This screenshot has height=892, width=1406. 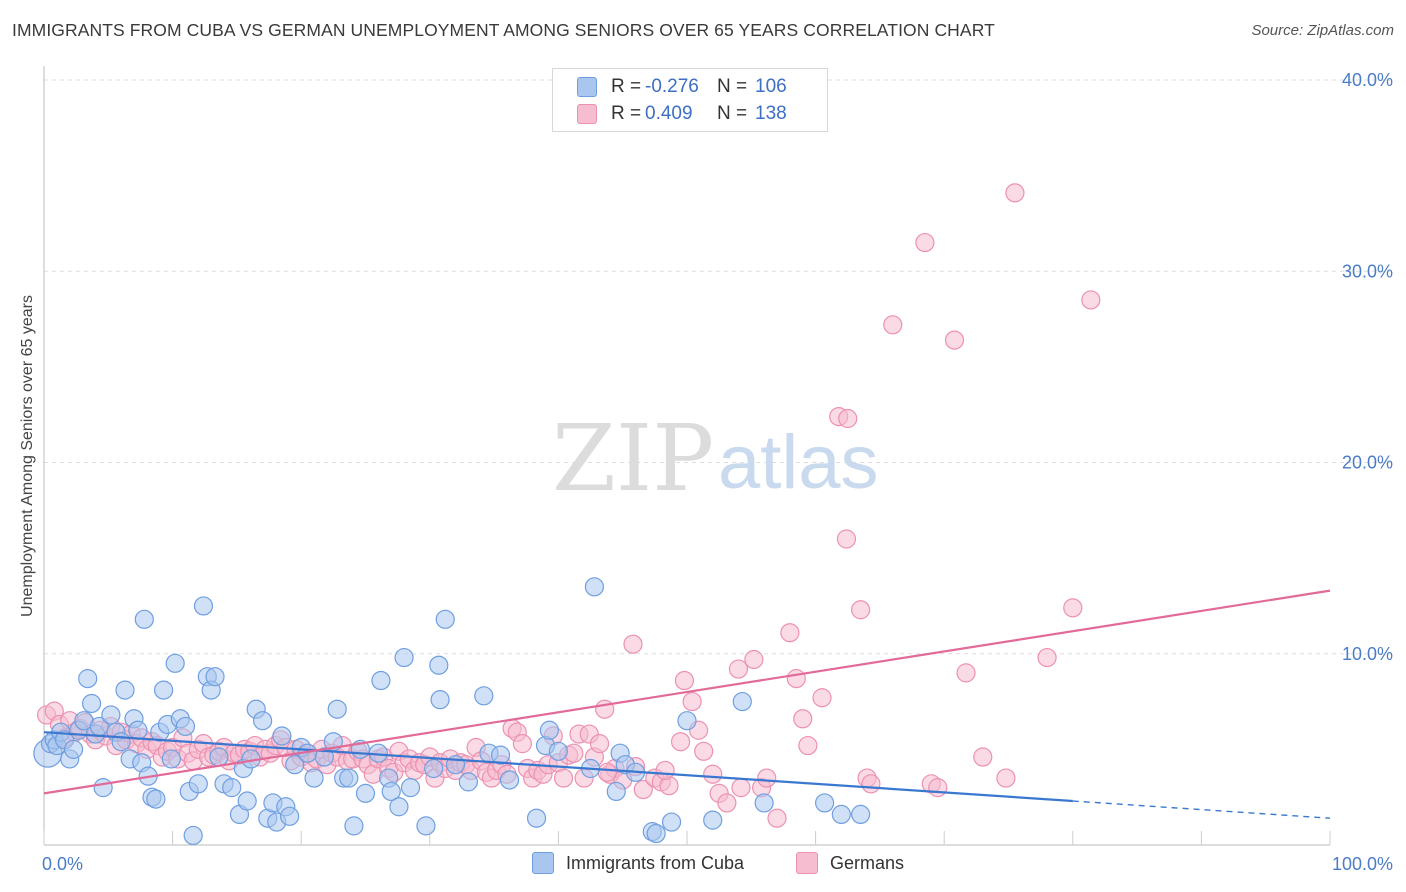 I want to click on legend-item-germans: Germans, so click(x=850, y=863).